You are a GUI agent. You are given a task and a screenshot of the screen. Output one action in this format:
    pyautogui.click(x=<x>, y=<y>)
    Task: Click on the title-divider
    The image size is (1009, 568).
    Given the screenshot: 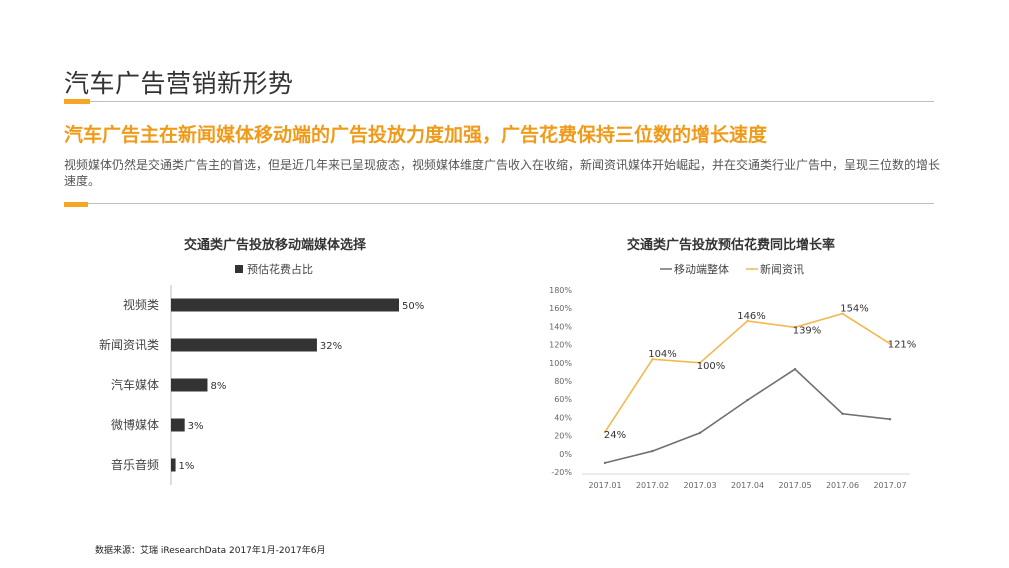 What is the action you would take?
    pyautogui.click(x=499, y=101)
    